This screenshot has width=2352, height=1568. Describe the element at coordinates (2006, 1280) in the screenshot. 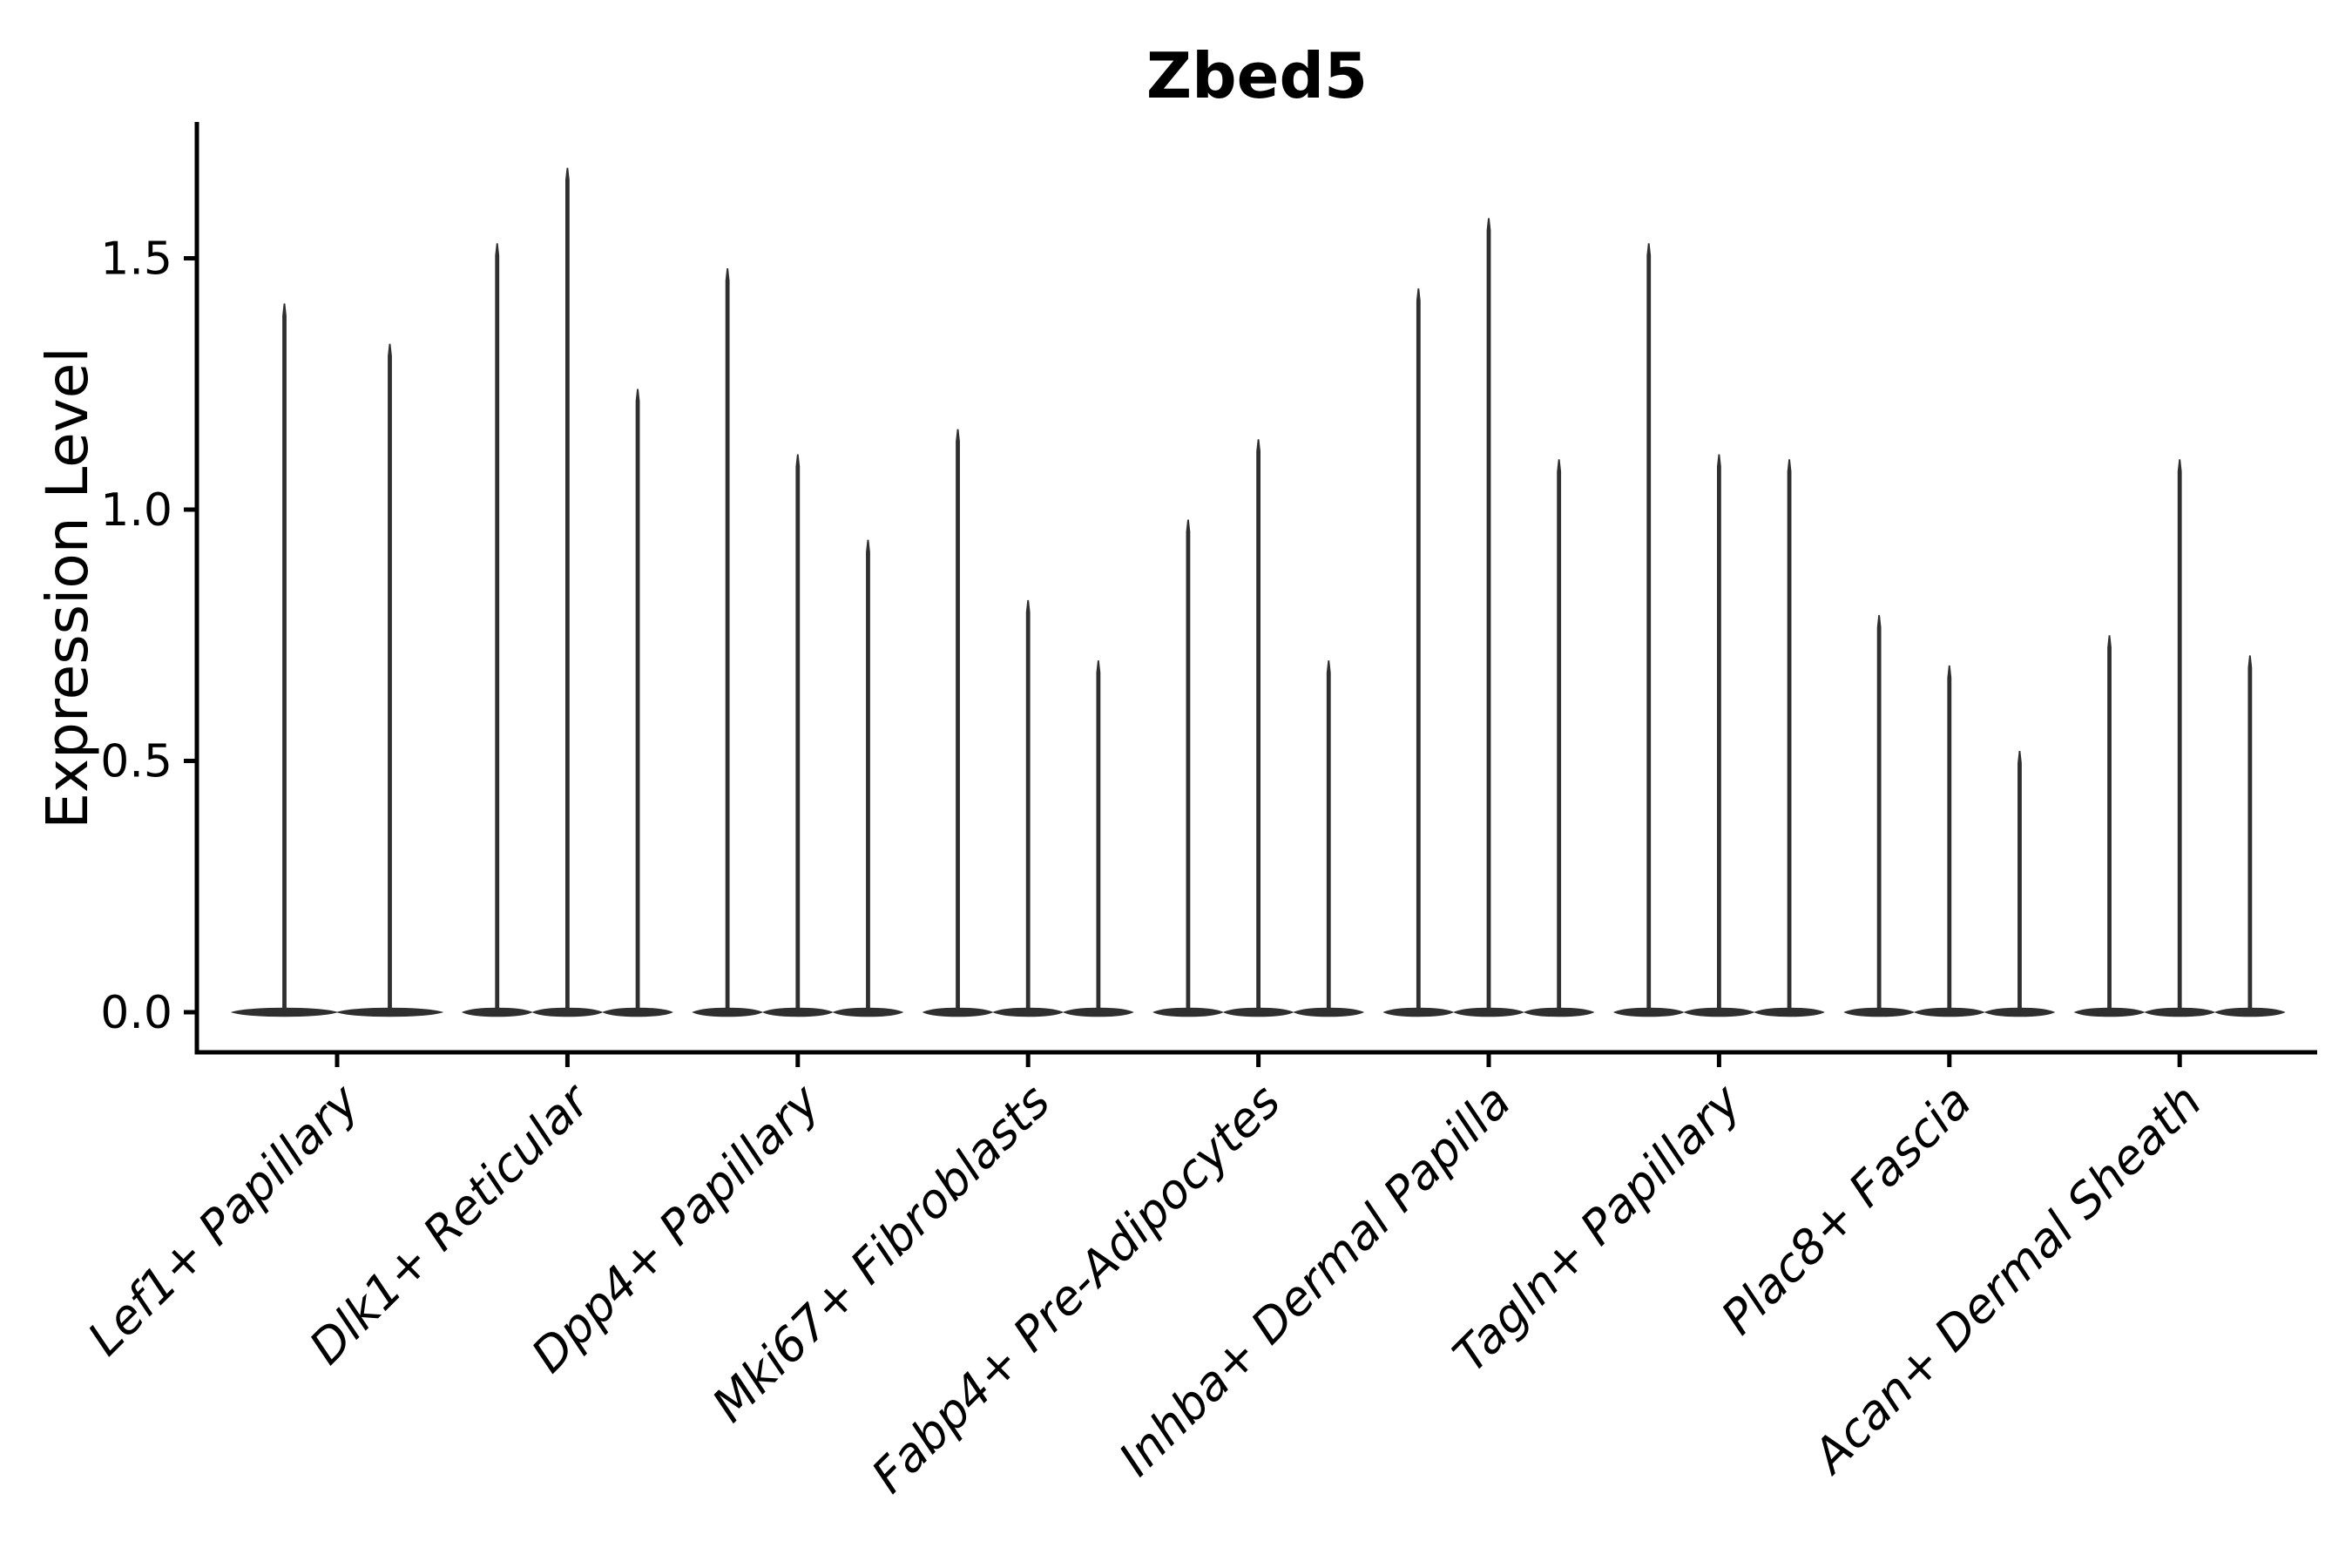

I see `x-category-label: Acan+ Dermal Sheath` at that location.